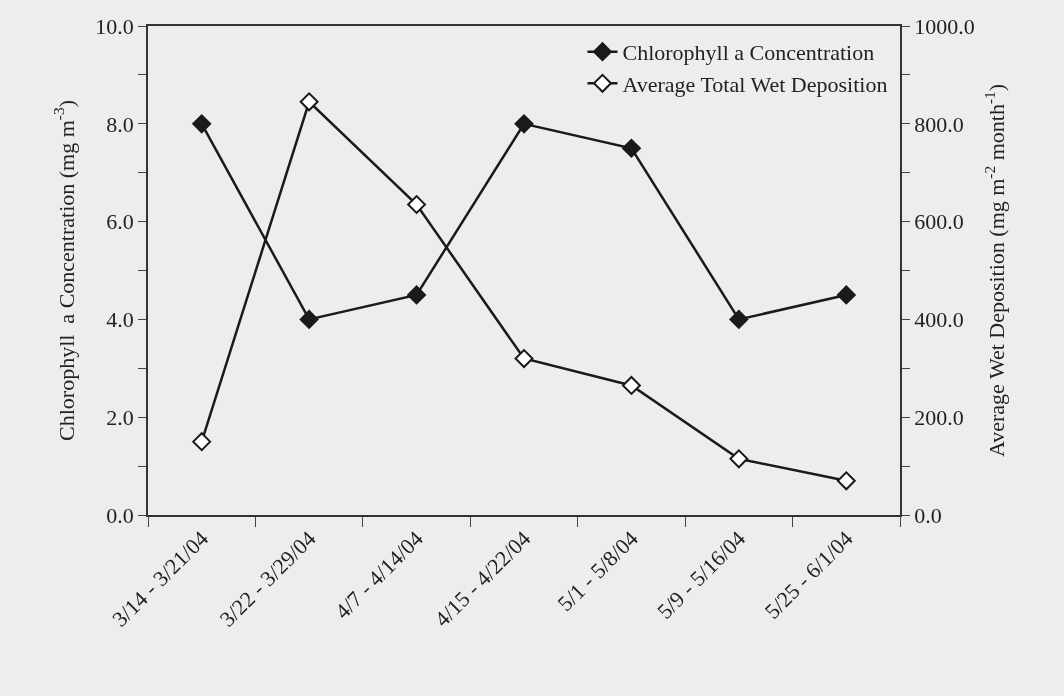  What do you see at coordinates (939, 417) in the screenshot?
I see `y2-tick-label: 200.0` at bounding box center [939, 417].